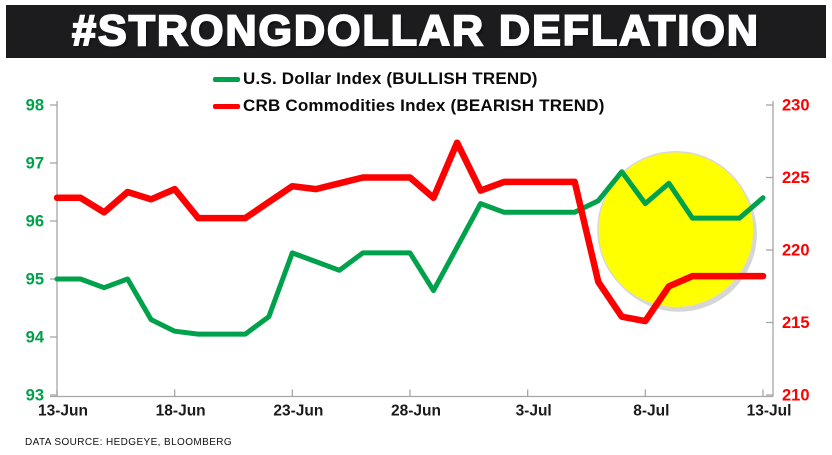 The height and width of the screenshot is (455, 832). What do you see at coordinates (796, 106) in the screenshot?
I see `right-axis-label: 230` at bounding box center [796, 106].